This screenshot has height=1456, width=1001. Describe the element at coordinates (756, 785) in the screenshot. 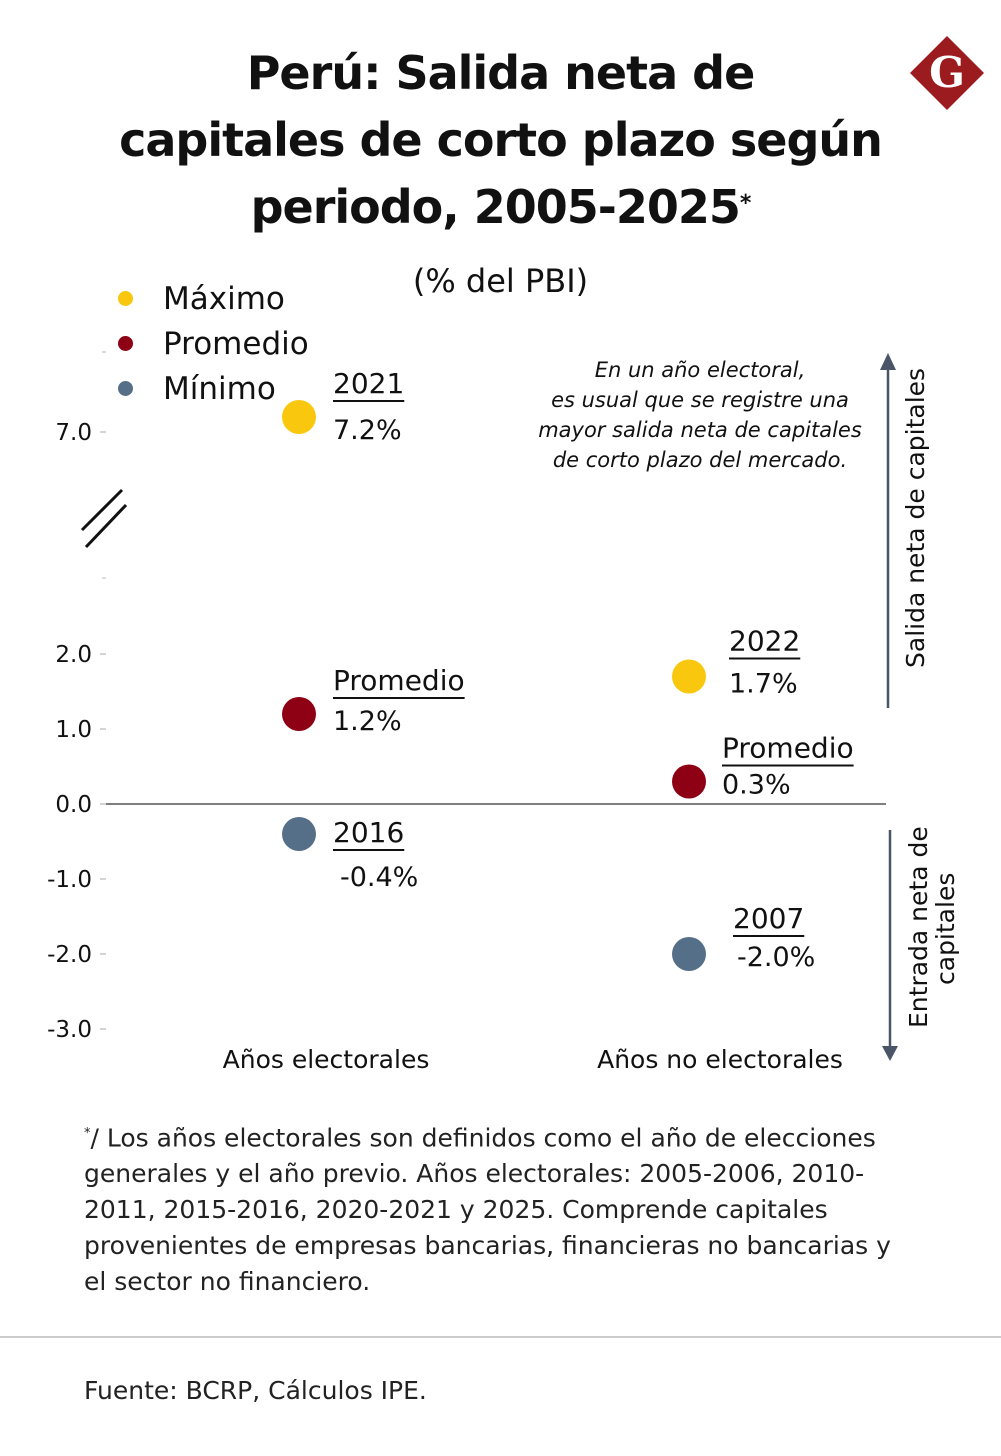

I see `point-value-label: 0.3%` at that location.